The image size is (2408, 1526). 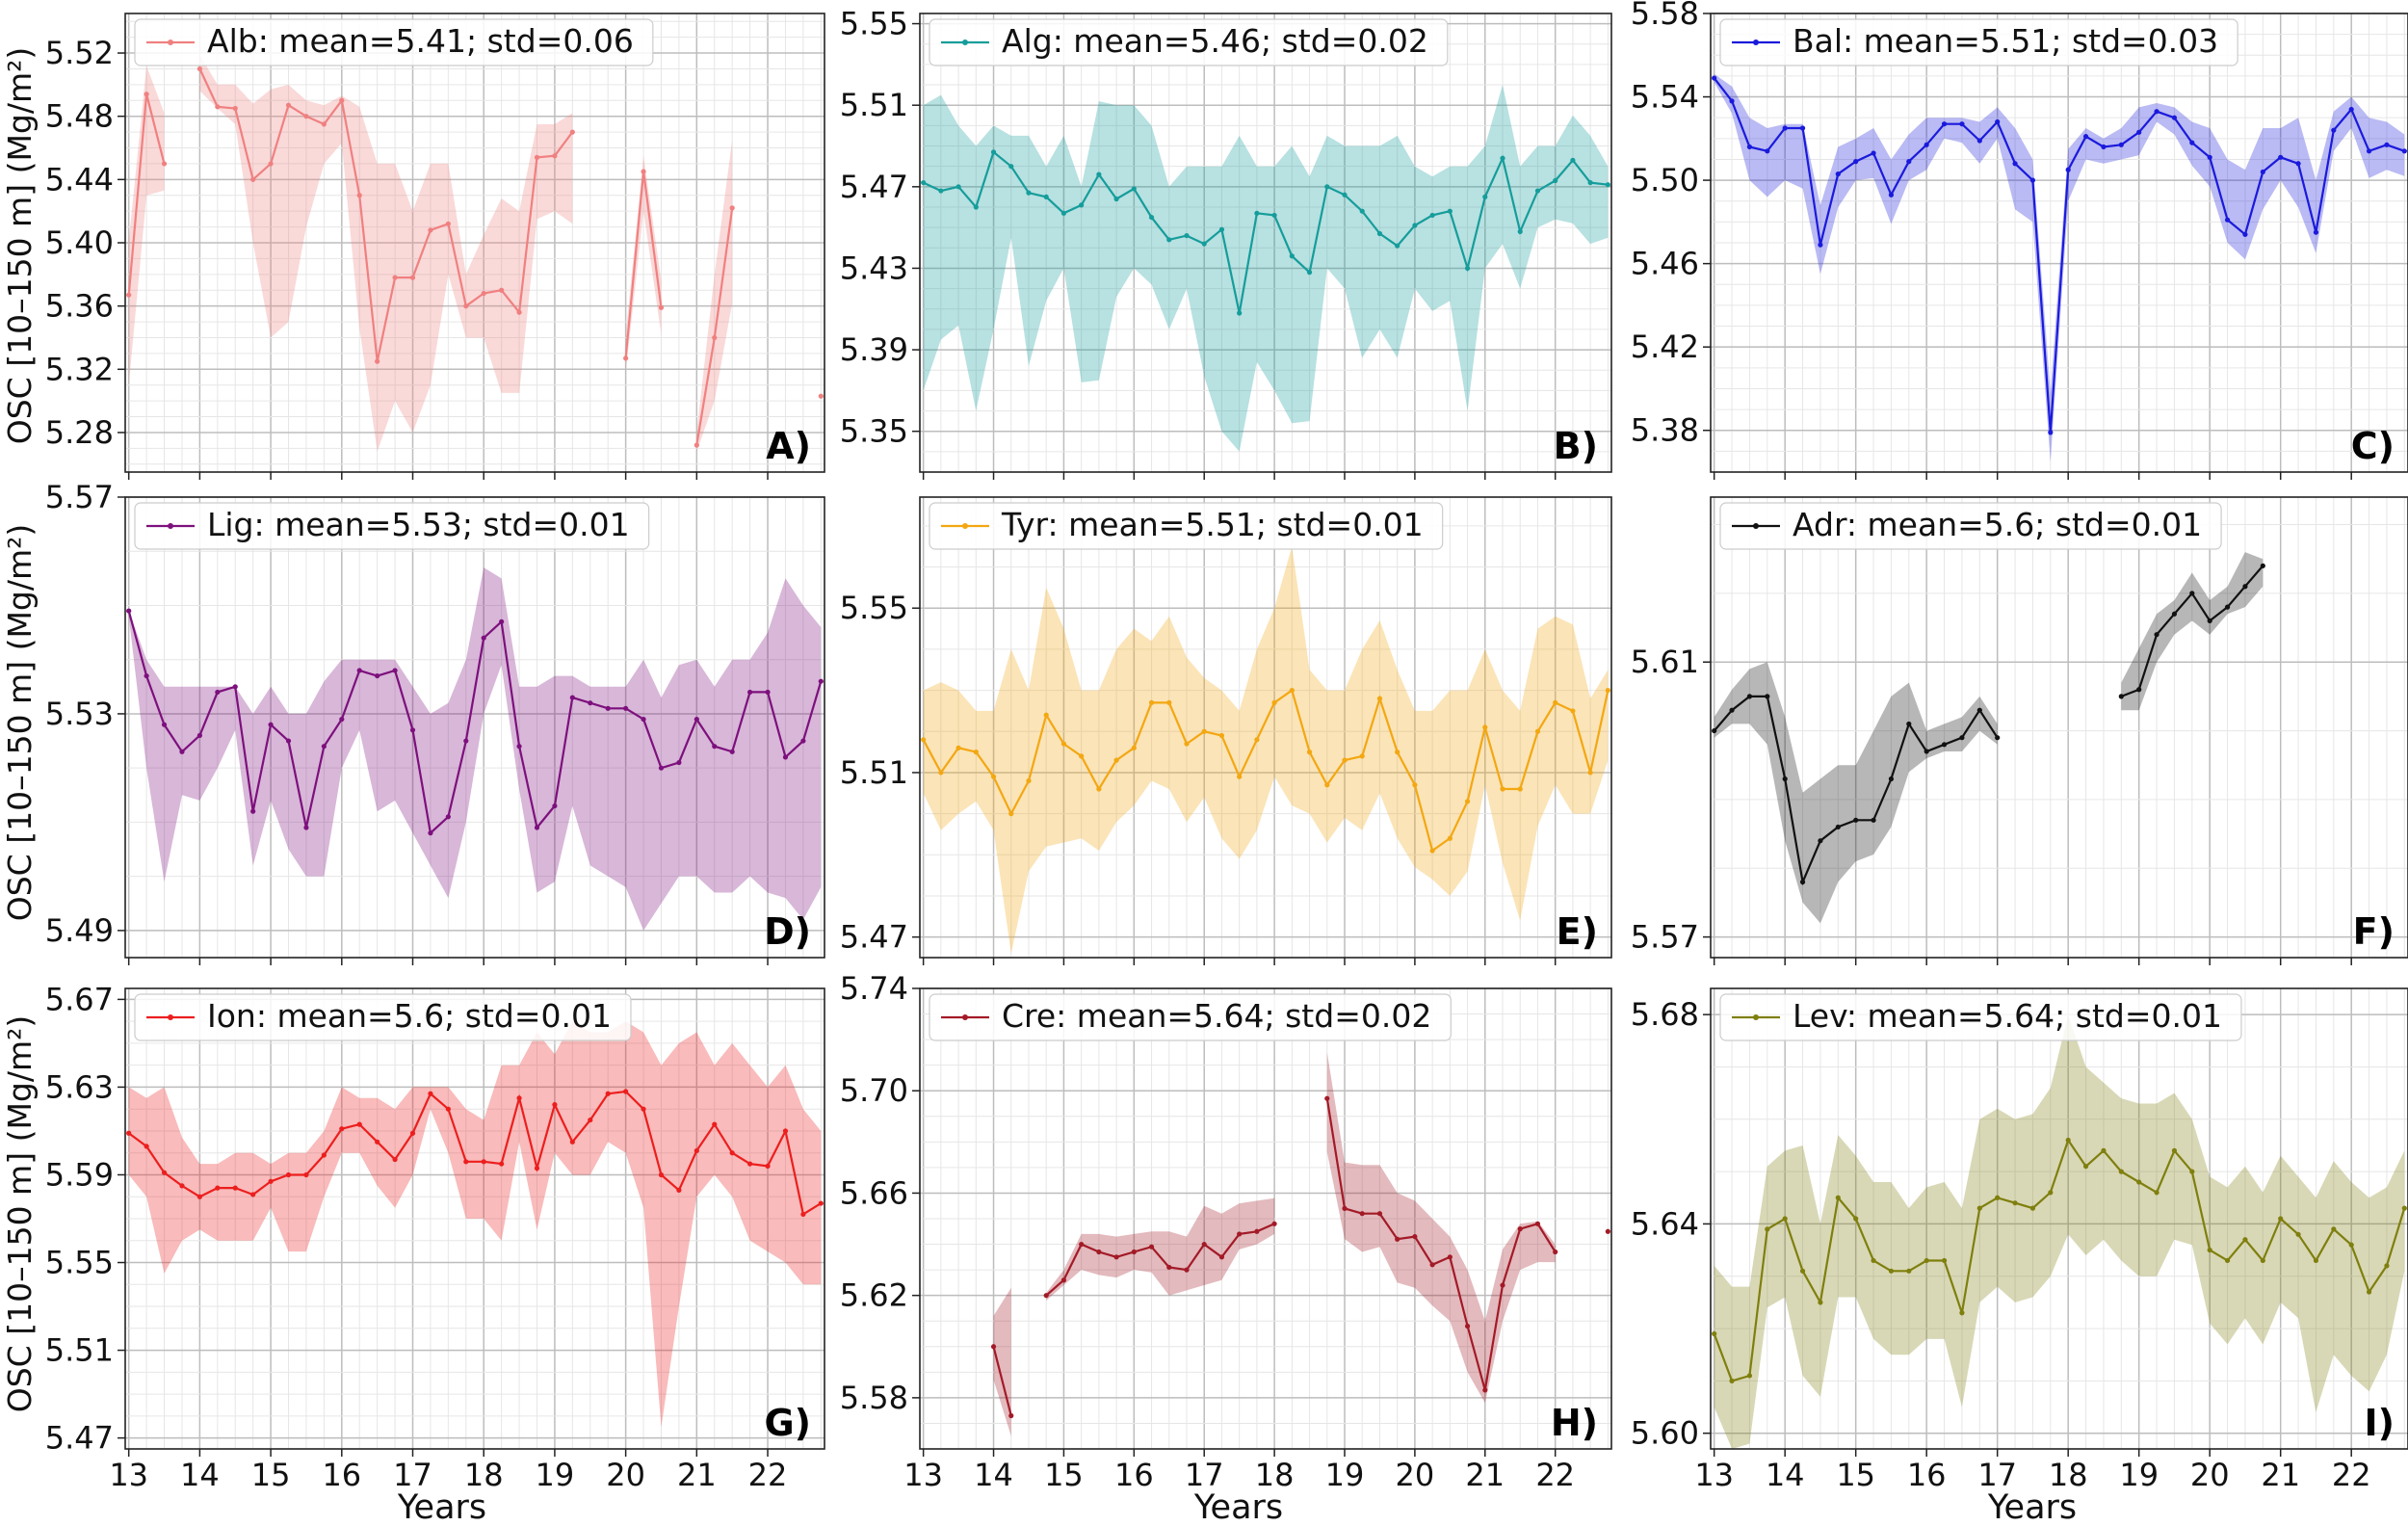 What do you see at coordinates (412, 1475) in the screenshot?
I see `x-tick-label: 17` at bounding box center [412, 1475].